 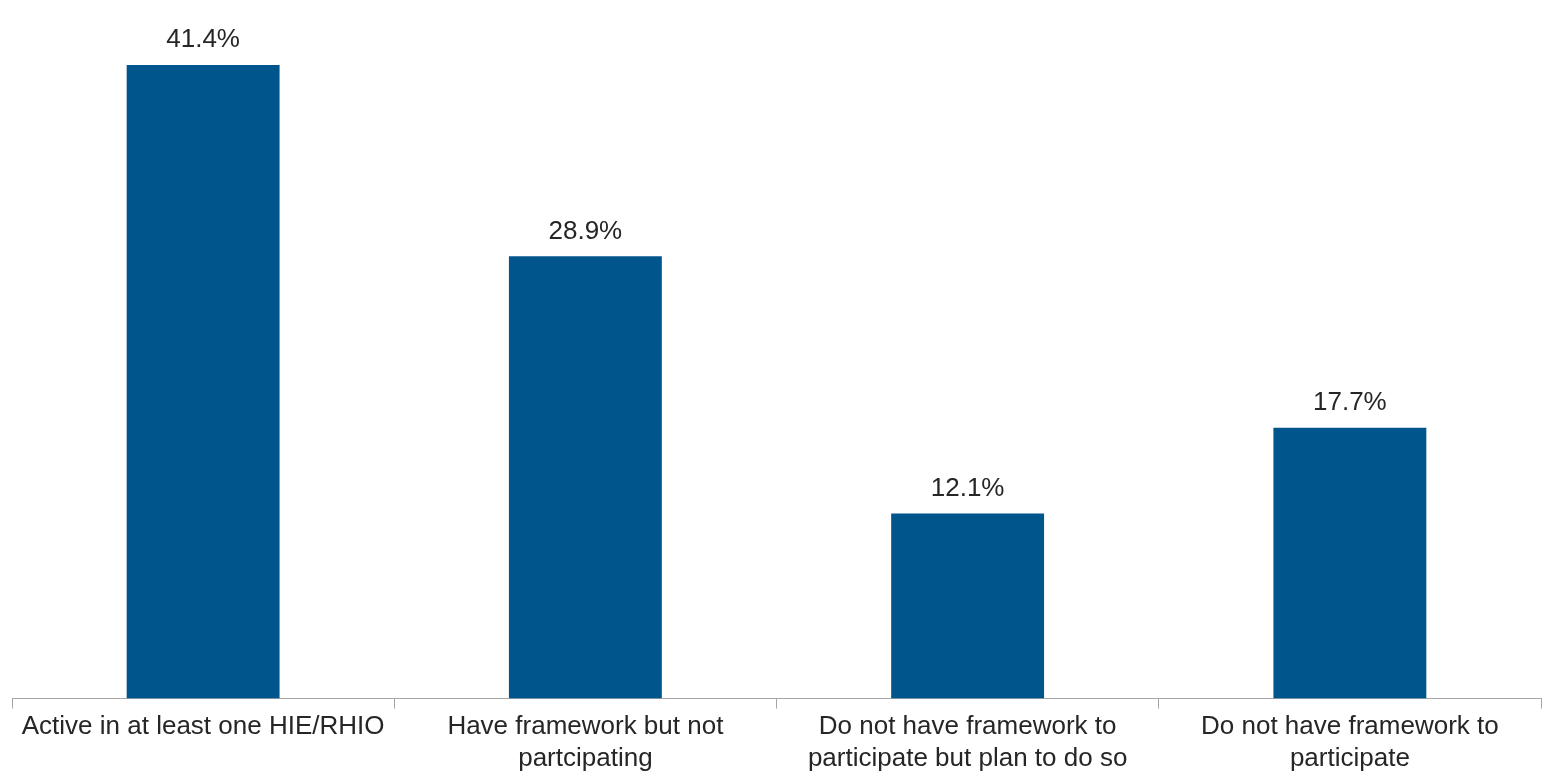 What do you see at coordinates (967, 741) in the screenshot?
I see `x-tick-label: Do not have framework to participate but plan to do so` at bounding box center [967, 741].